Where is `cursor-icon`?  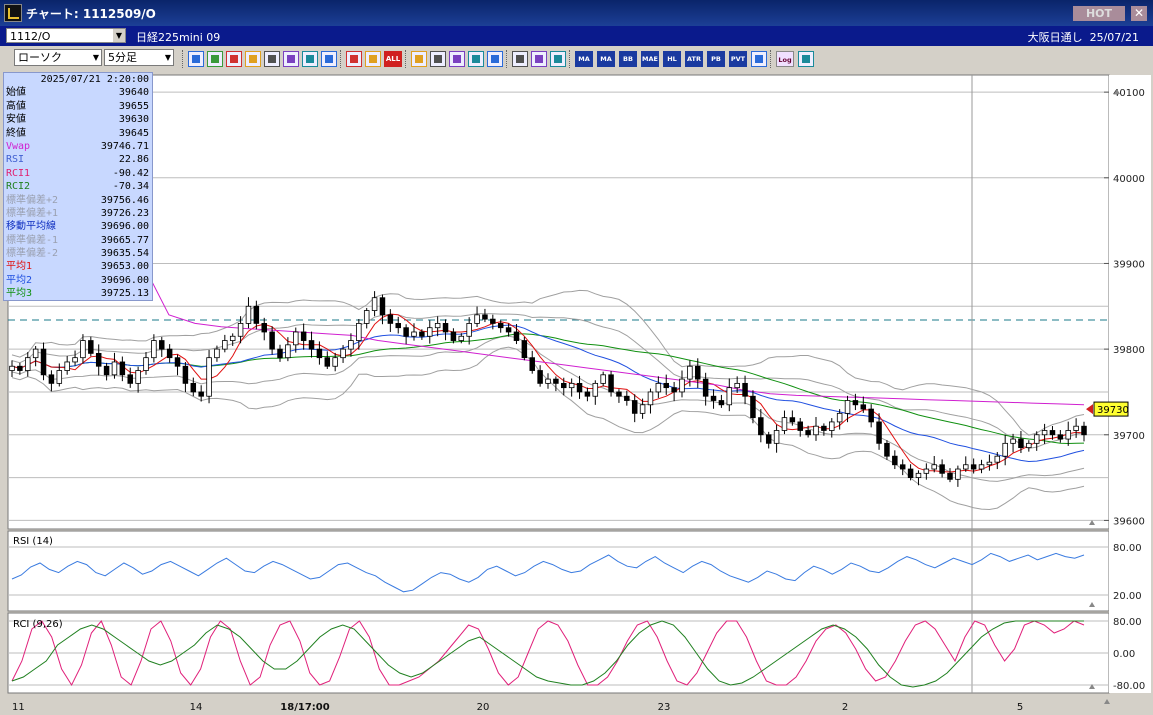 cursor-icon is located at coordinates (272, 59).